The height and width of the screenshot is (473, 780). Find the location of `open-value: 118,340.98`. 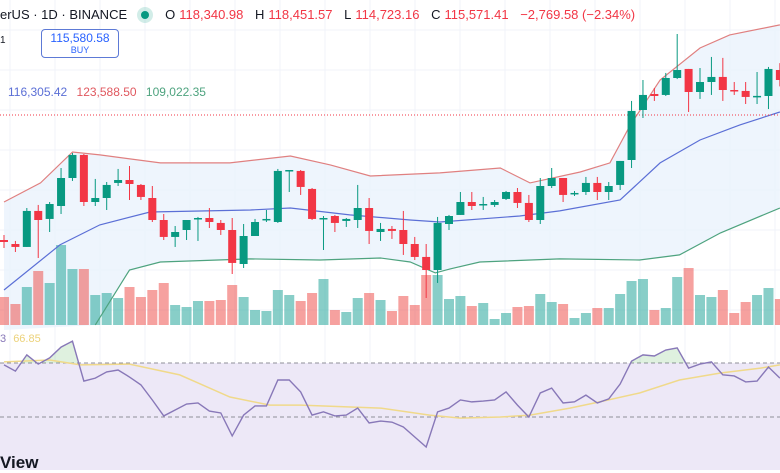

open-value: 118,340.98 is located at coordinates (211, 14).